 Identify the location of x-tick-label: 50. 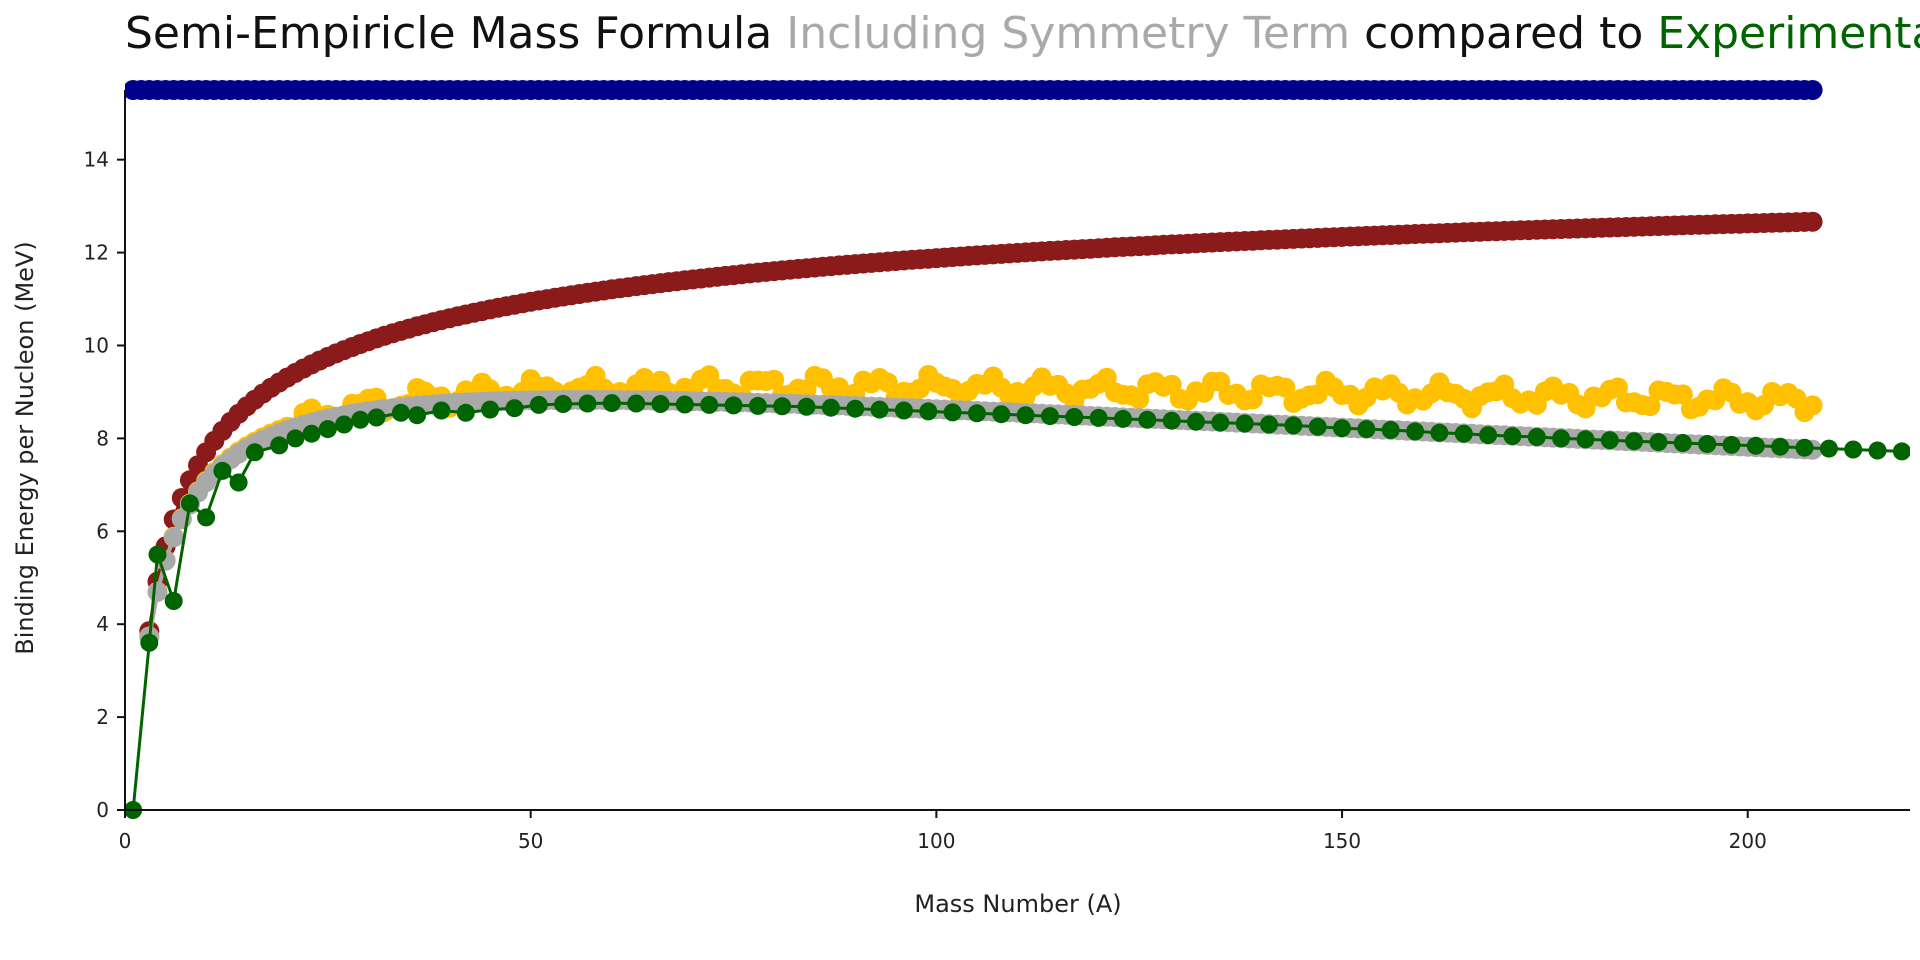
(530, 841).